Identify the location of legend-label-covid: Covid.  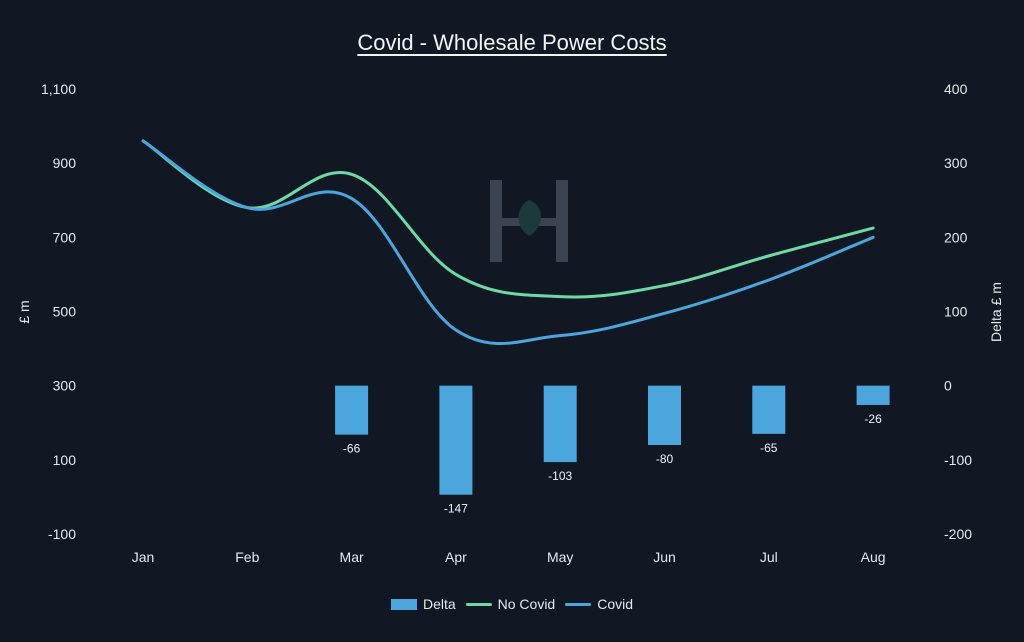
(615, 604).